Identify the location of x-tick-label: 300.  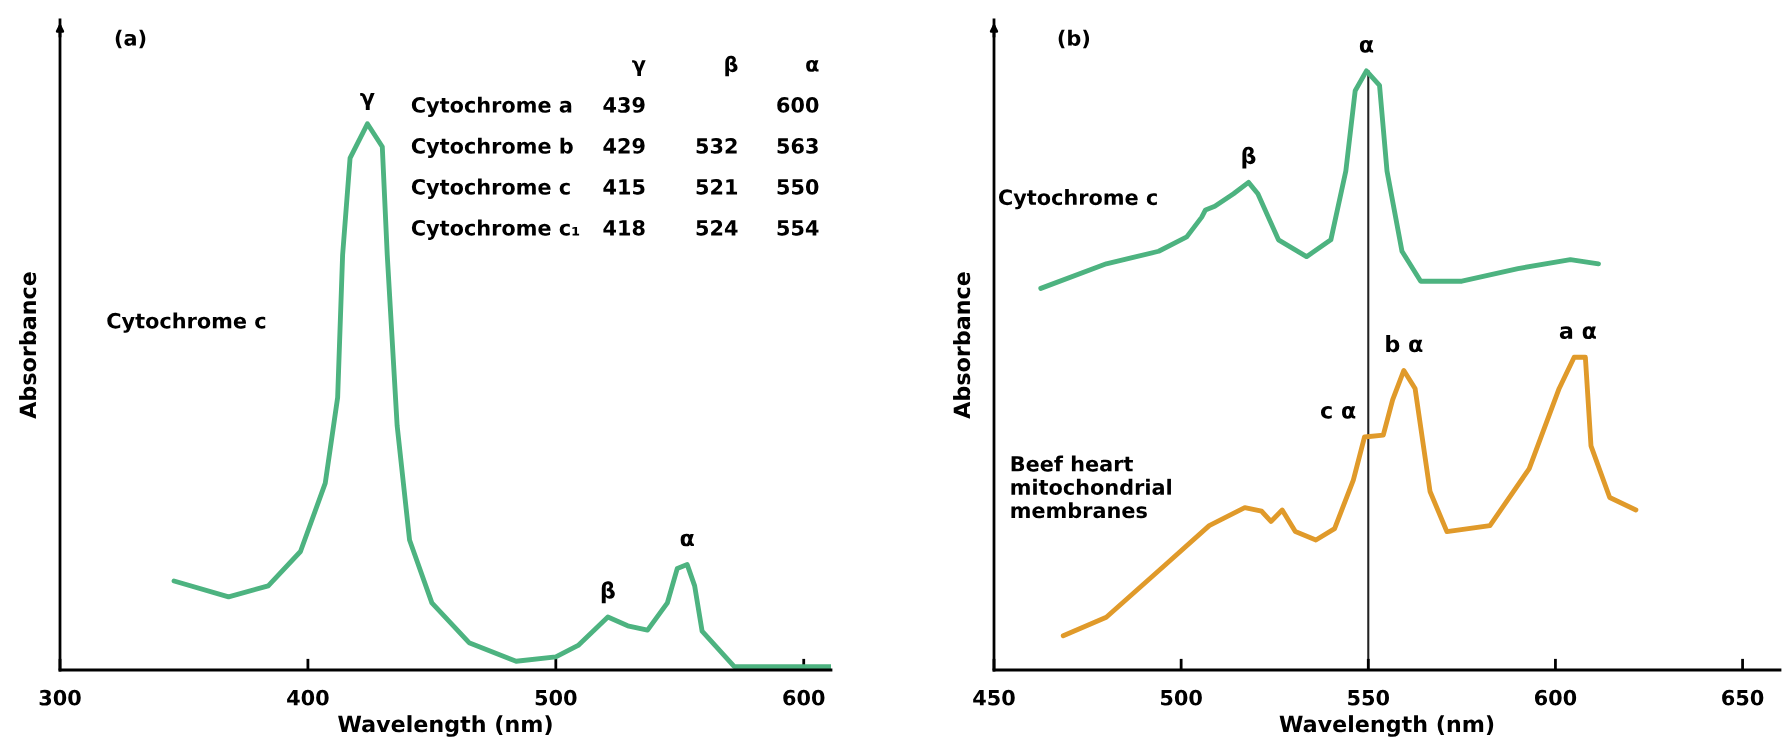
(60, 697).